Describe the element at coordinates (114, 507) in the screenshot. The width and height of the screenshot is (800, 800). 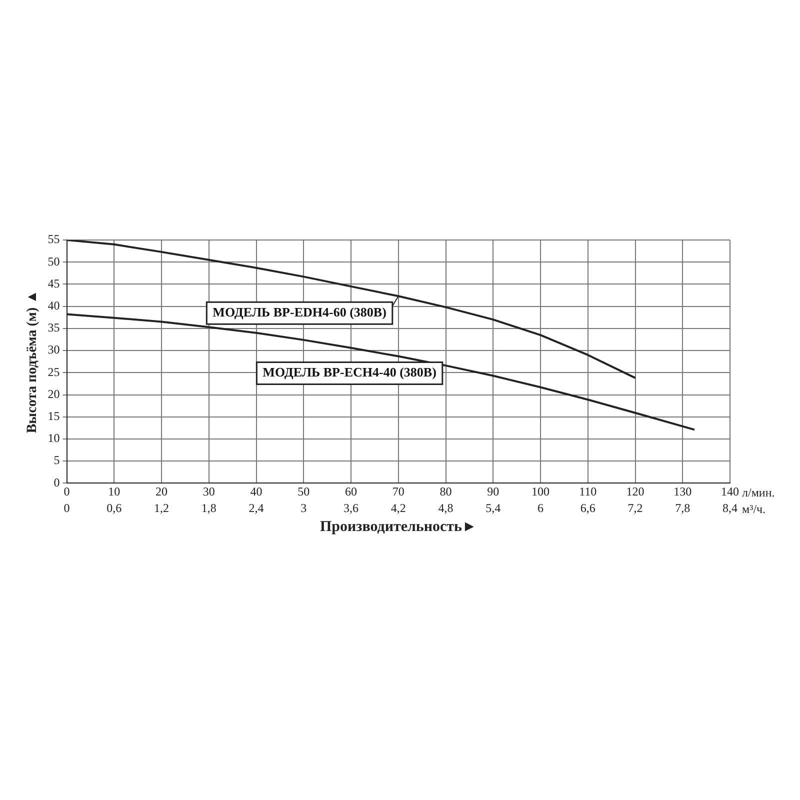
I see `x2-tick-label: 0,6` at that location.